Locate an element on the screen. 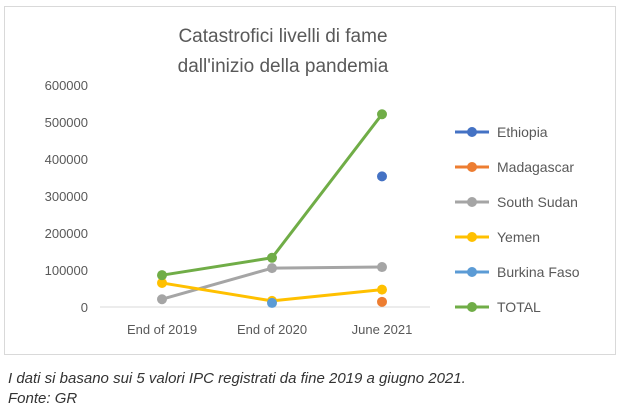 The height and width of the screenshot is (418, 630). series-line-total is located at coordinates (272, 195).